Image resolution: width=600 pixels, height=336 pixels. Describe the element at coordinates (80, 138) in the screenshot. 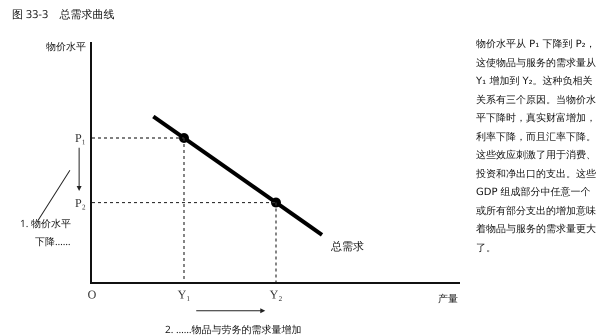

I see `text: P₁` at that location.